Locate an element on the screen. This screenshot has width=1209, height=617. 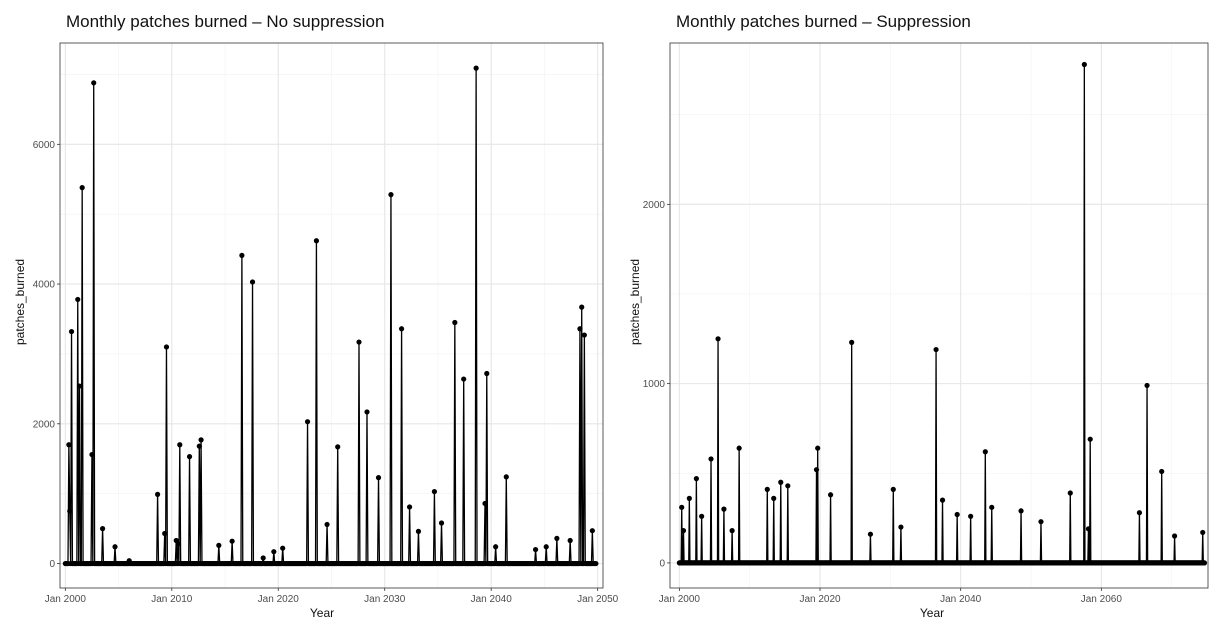
chart-title: Monthly patches burned – No suppression is located at coordinates (225, 21).